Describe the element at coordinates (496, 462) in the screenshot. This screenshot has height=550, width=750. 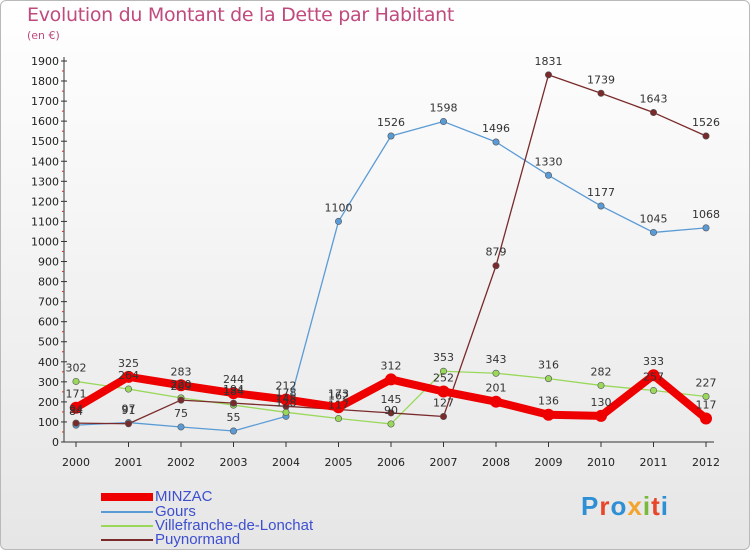
I see `x-tick-label: 2008` at that location.